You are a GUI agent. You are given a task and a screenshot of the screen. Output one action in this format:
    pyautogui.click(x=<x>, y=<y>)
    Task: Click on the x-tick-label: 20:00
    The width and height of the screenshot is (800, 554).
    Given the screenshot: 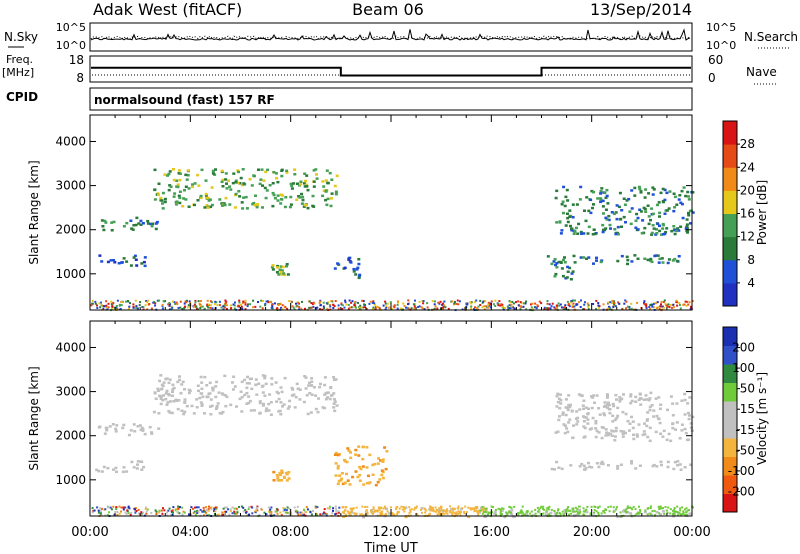 What is the action you would take?
    pyautogui.click(x=591, y=532)
    